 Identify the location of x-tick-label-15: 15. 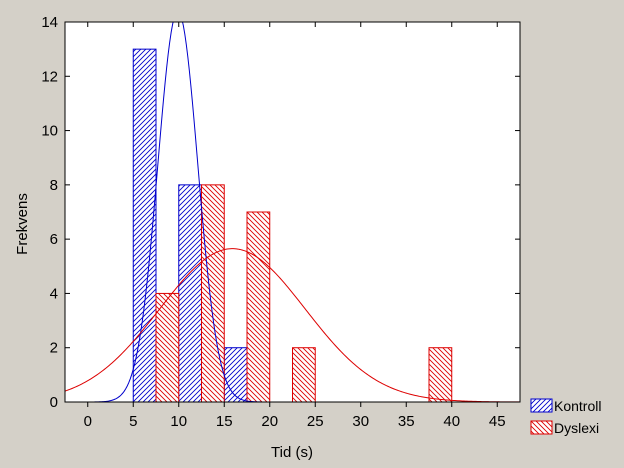
(224, 421).